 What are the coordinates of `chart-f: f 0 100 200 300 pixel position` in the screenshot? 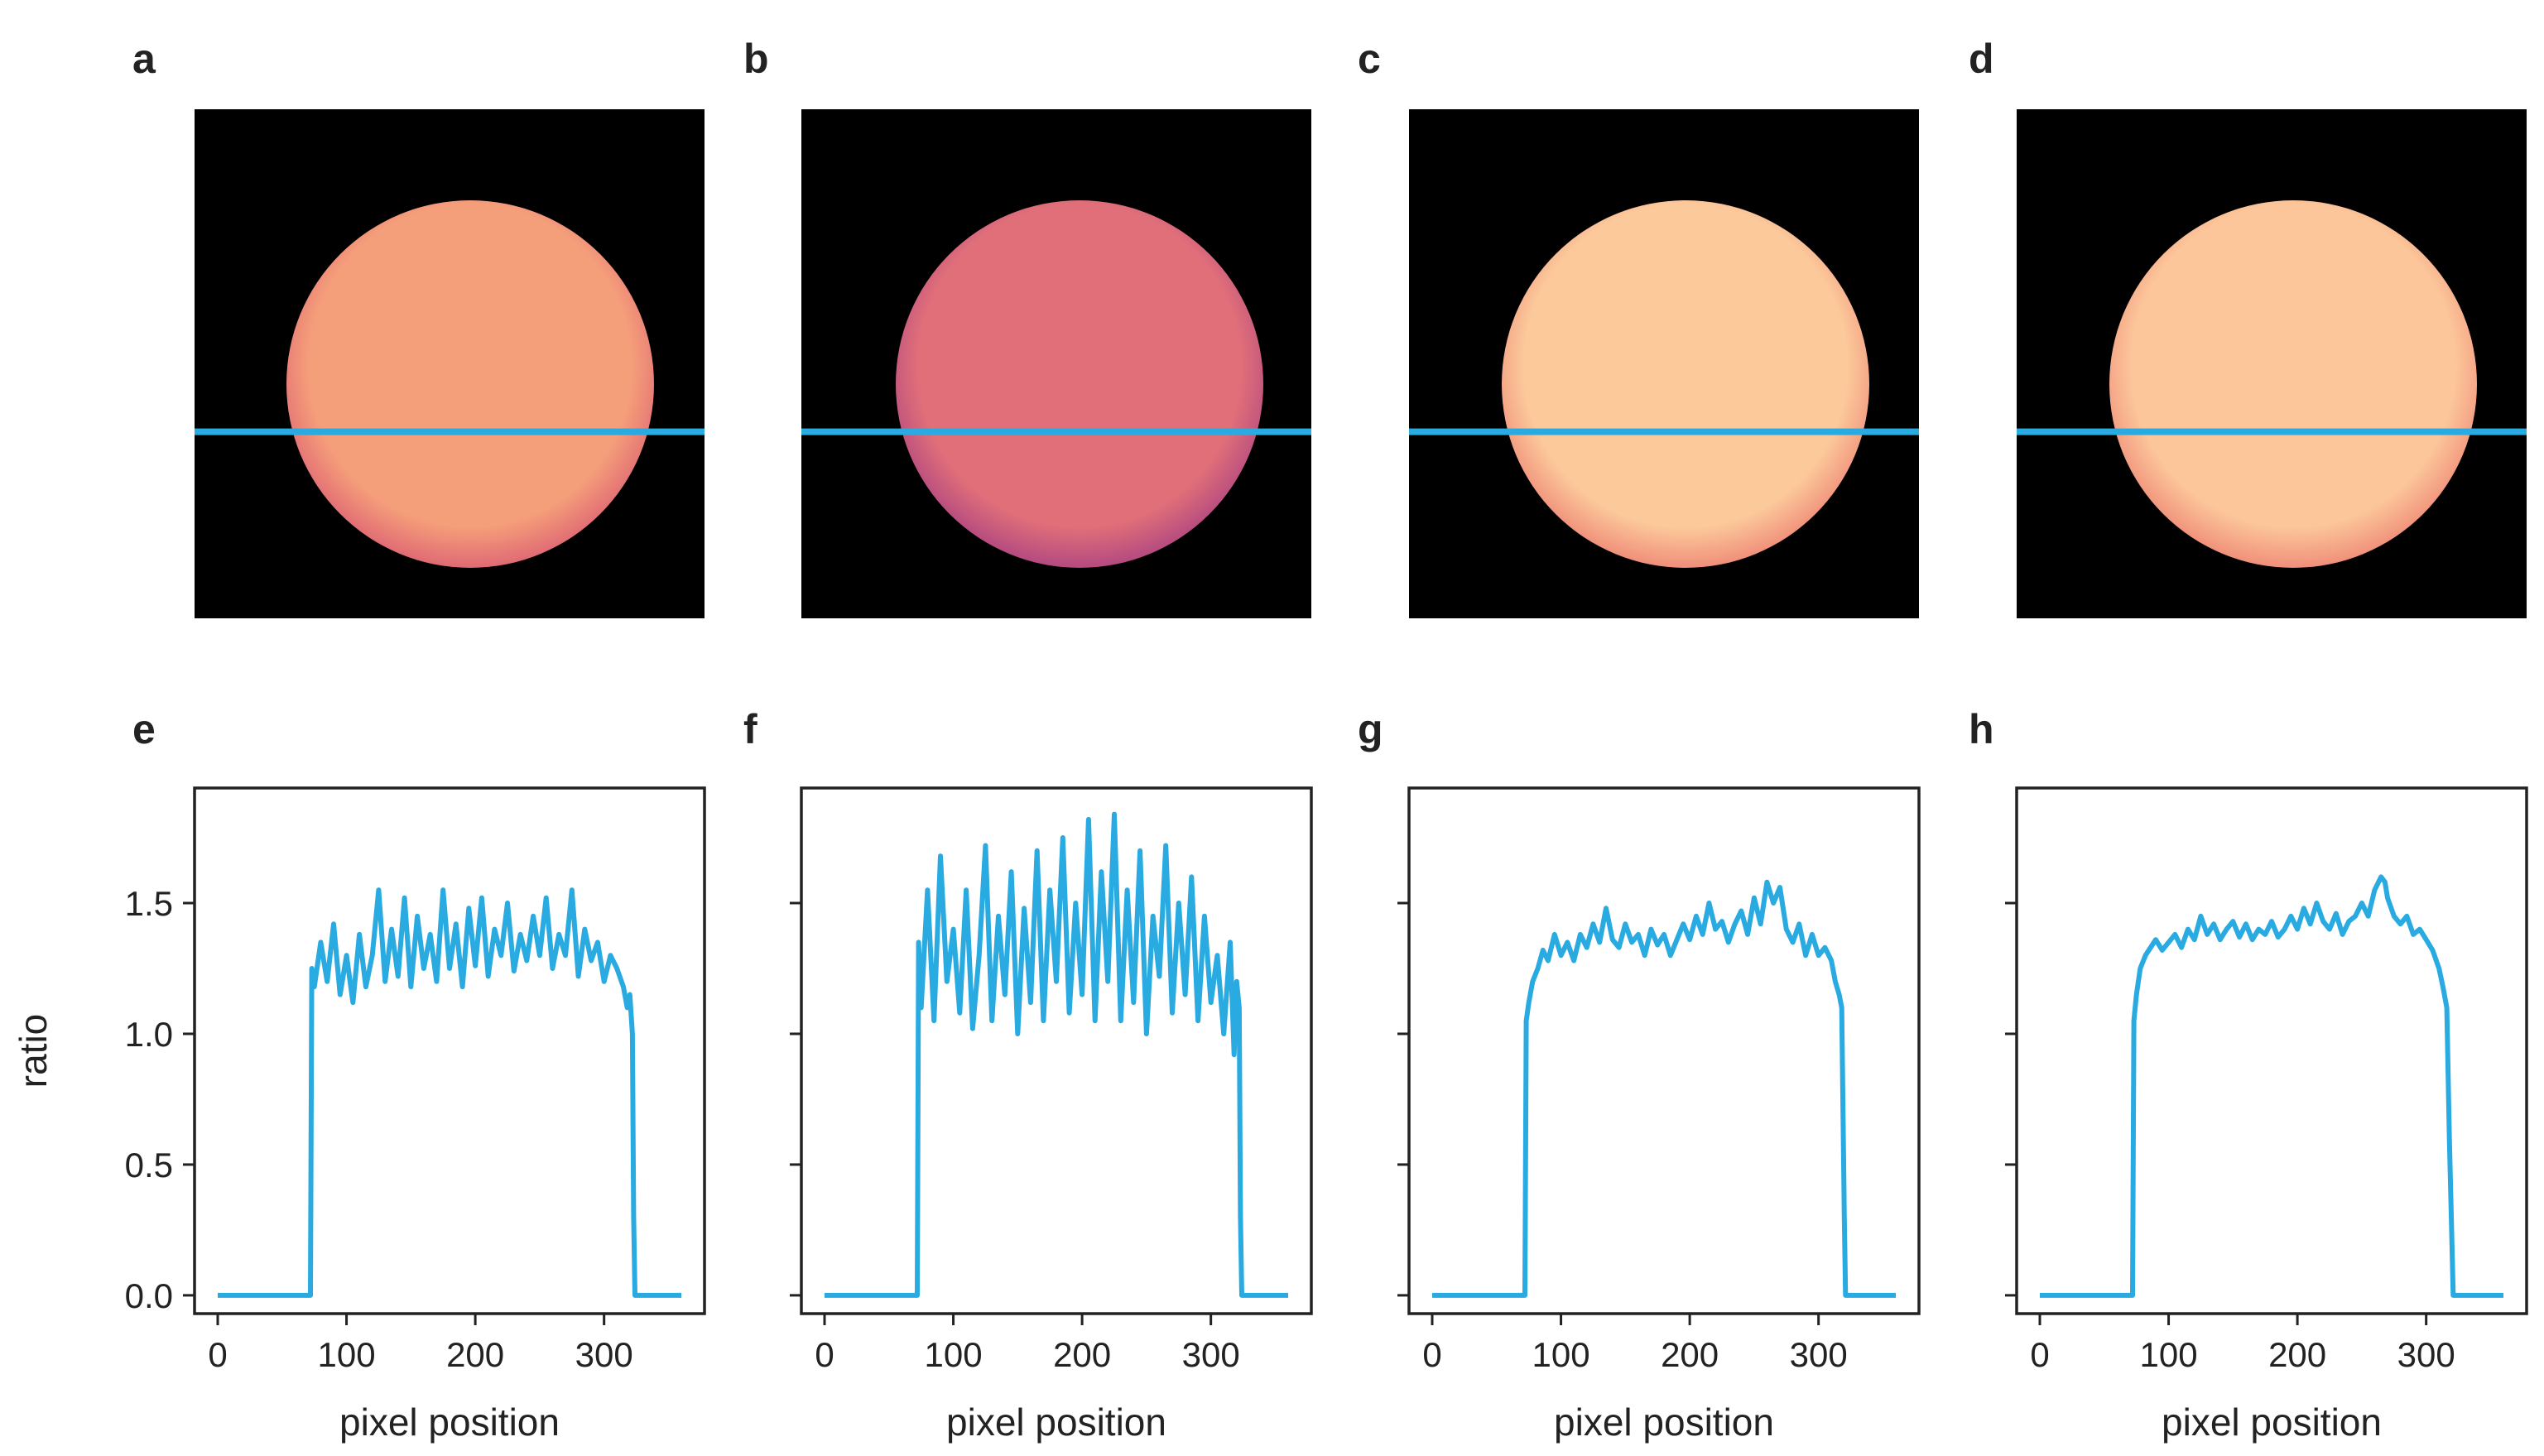 It's located at (1028, 1075).